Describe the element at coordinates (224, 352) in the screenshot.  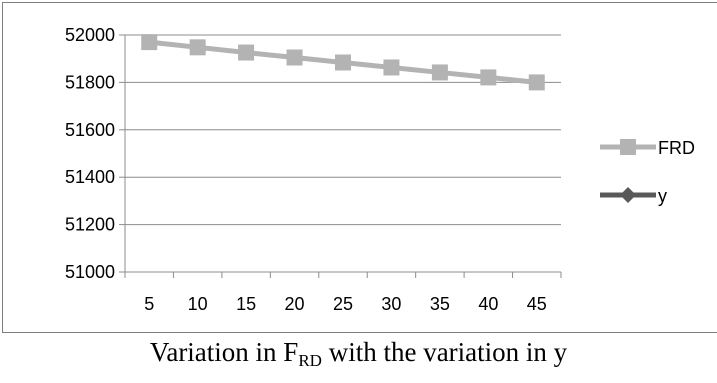
I see `caption-prefix: Variation in F` at that location.